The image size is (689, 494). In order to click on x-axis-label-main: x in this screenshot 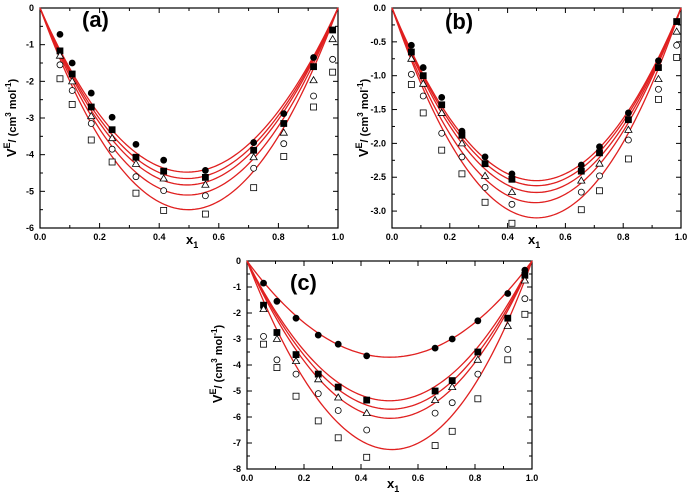, I will do `click(190, 239)`.